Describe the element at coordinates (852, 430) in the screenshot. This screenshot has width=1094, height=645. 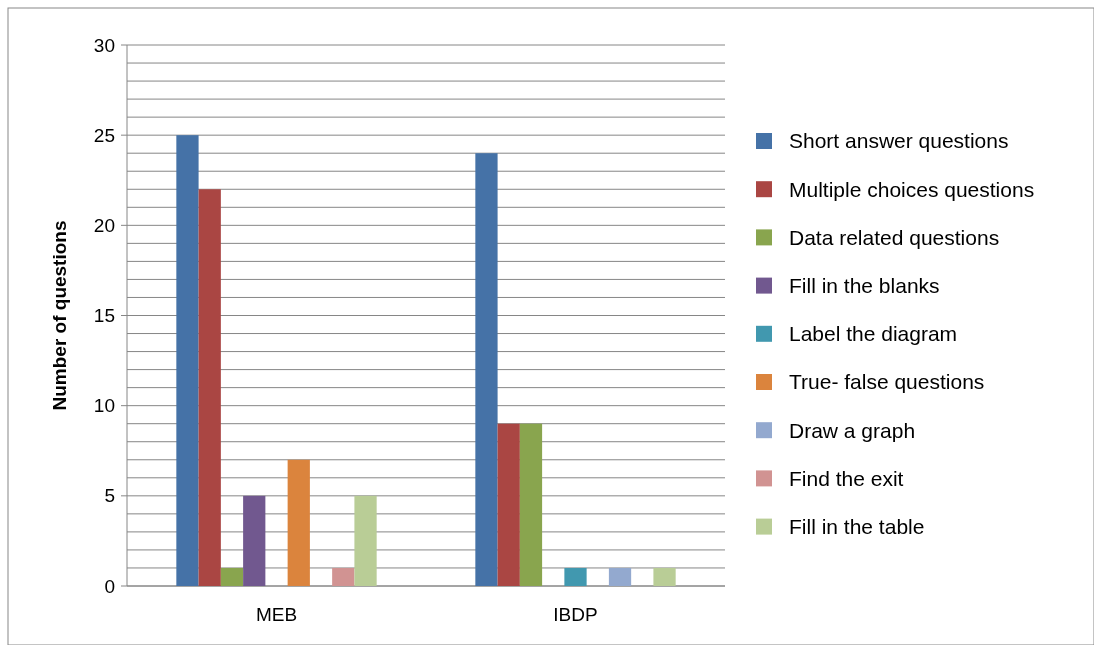
I see `legend-label: Draw a graph` at that location.